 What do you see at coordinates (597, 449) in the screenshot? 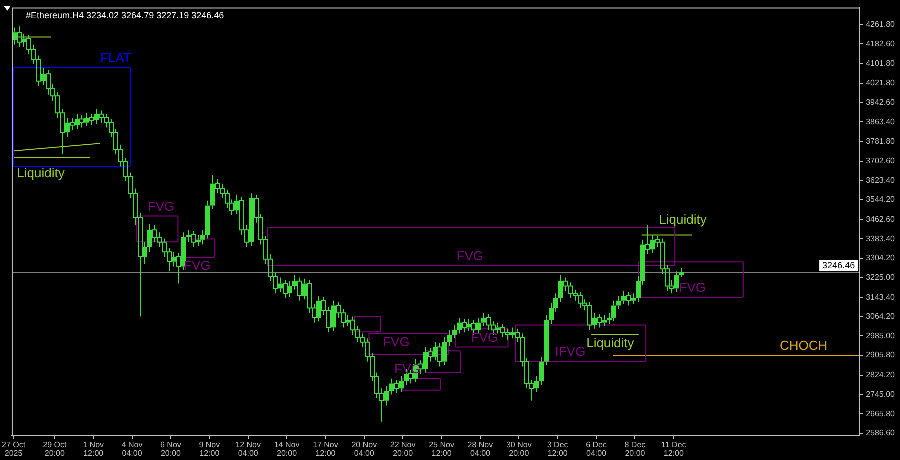
I see `x-tick-label: 6 Dec 04:00` at bounding box center [597, 449].